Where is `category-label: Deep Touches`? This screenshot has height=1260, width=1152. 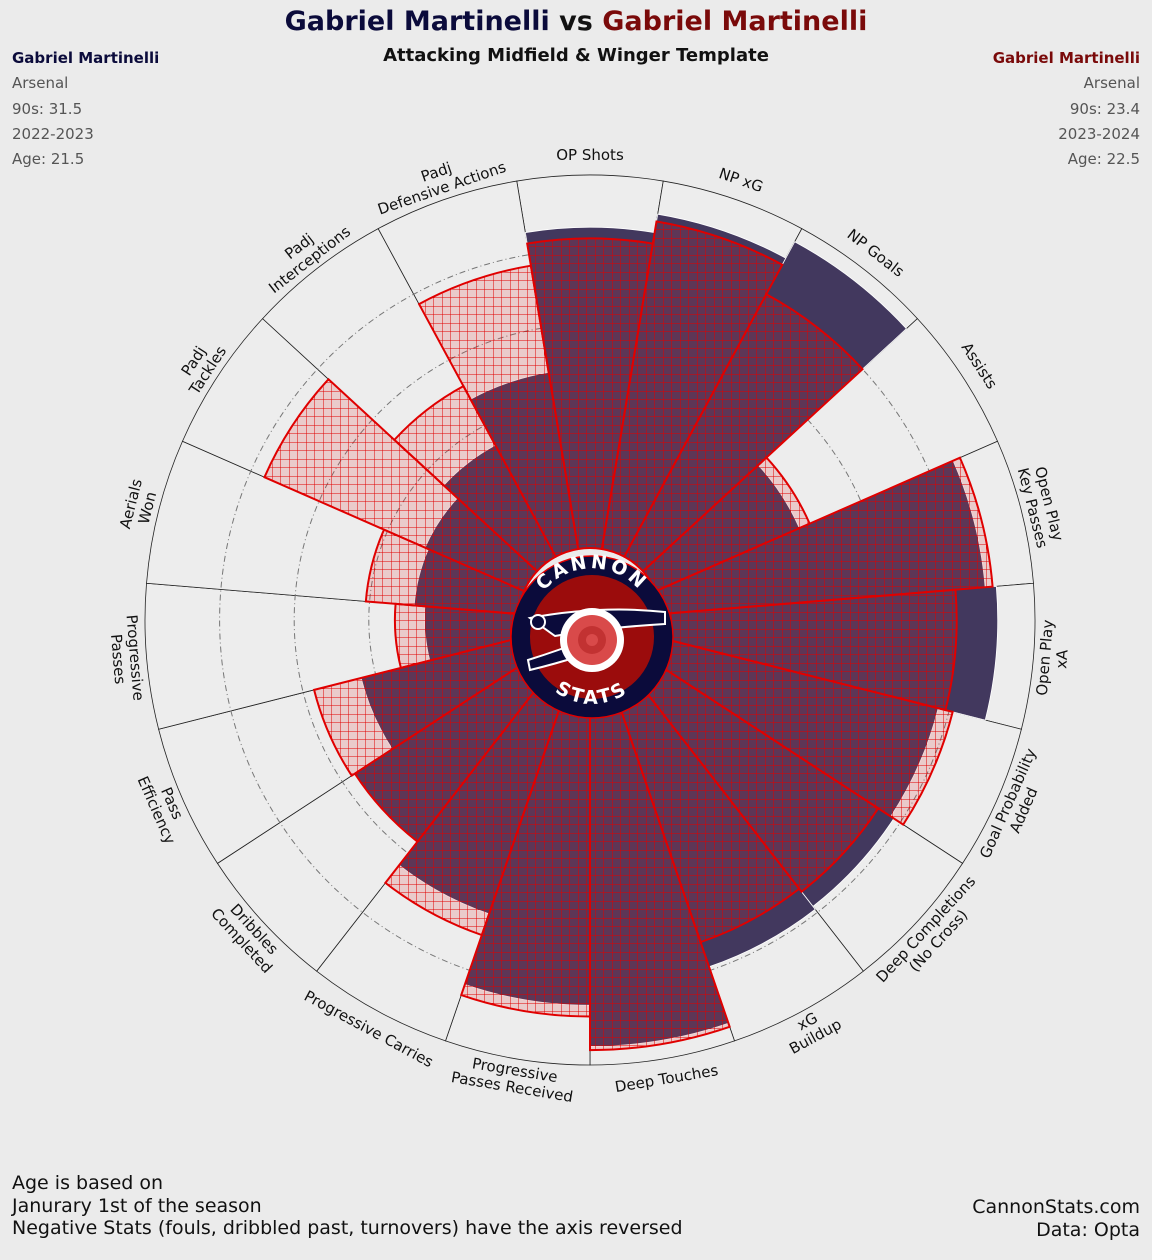
category-label: Deep Touches is located at coordinates (667, 1078).